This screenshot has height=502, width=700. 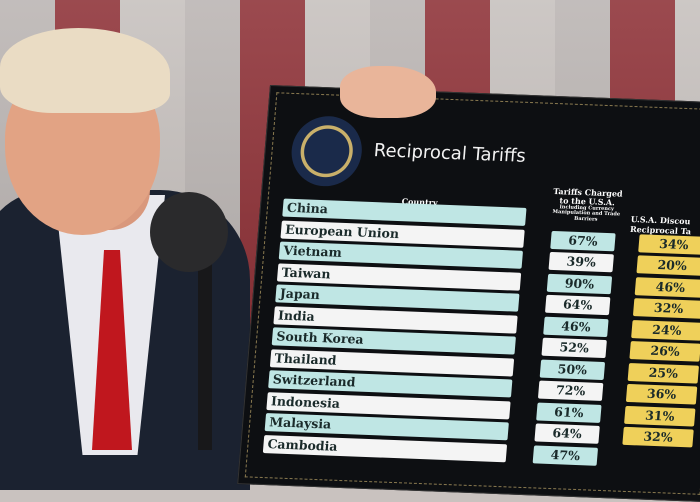 I want to click on tariff-charged-cell: 90%, so click(x=579, y=283).